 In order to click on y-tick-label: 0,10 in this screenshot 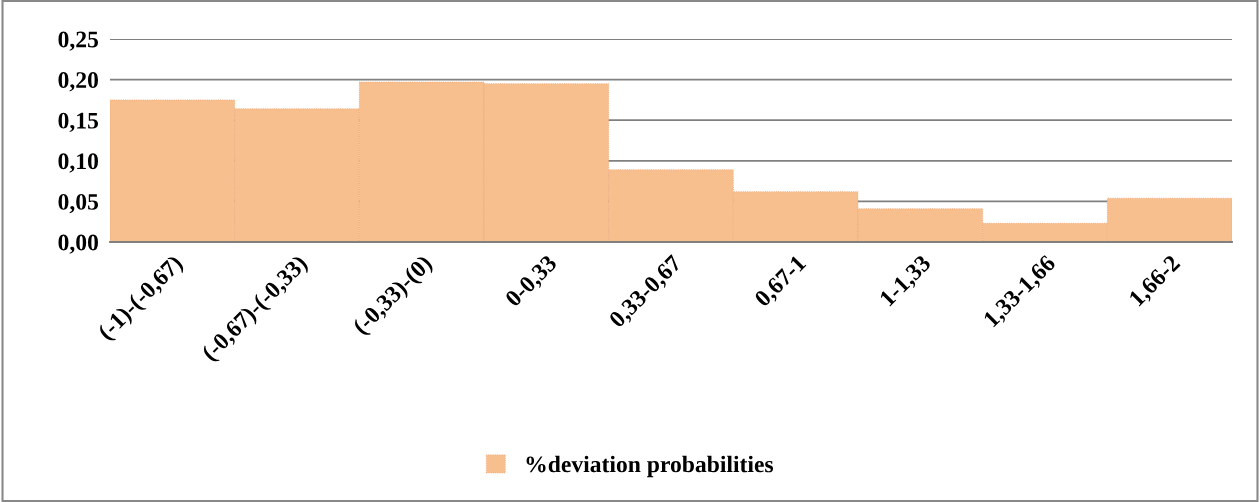, I will do `click(78, 163)`.